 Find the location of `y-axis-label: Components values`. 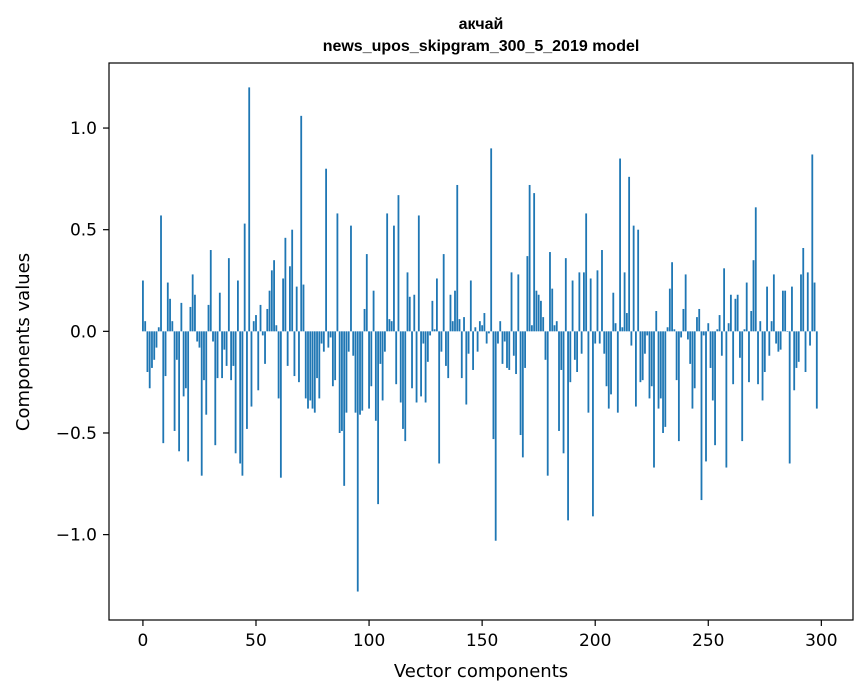

y-axis-label: Components values is located at coordinates (23, 342).